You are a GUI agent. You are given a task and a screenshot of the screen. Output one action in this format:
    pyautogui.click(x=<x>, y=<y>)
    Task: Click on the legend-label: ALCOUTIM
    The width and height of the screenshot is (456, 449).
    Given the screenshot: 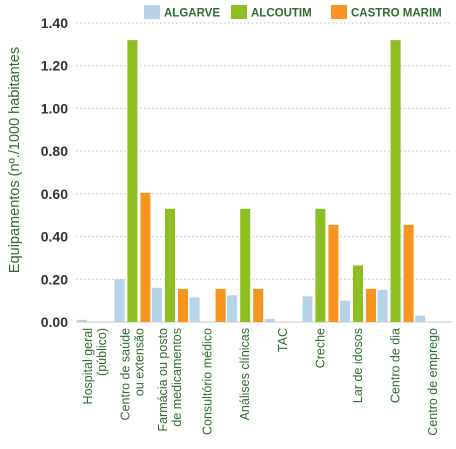 What is the action you would take?
    pyautogui.click(x=281, y=14)
    